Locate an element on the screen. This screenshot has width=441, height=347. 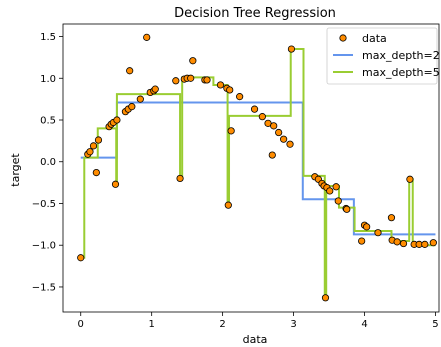
legend-marker-data is located at coordinates (343, 38).